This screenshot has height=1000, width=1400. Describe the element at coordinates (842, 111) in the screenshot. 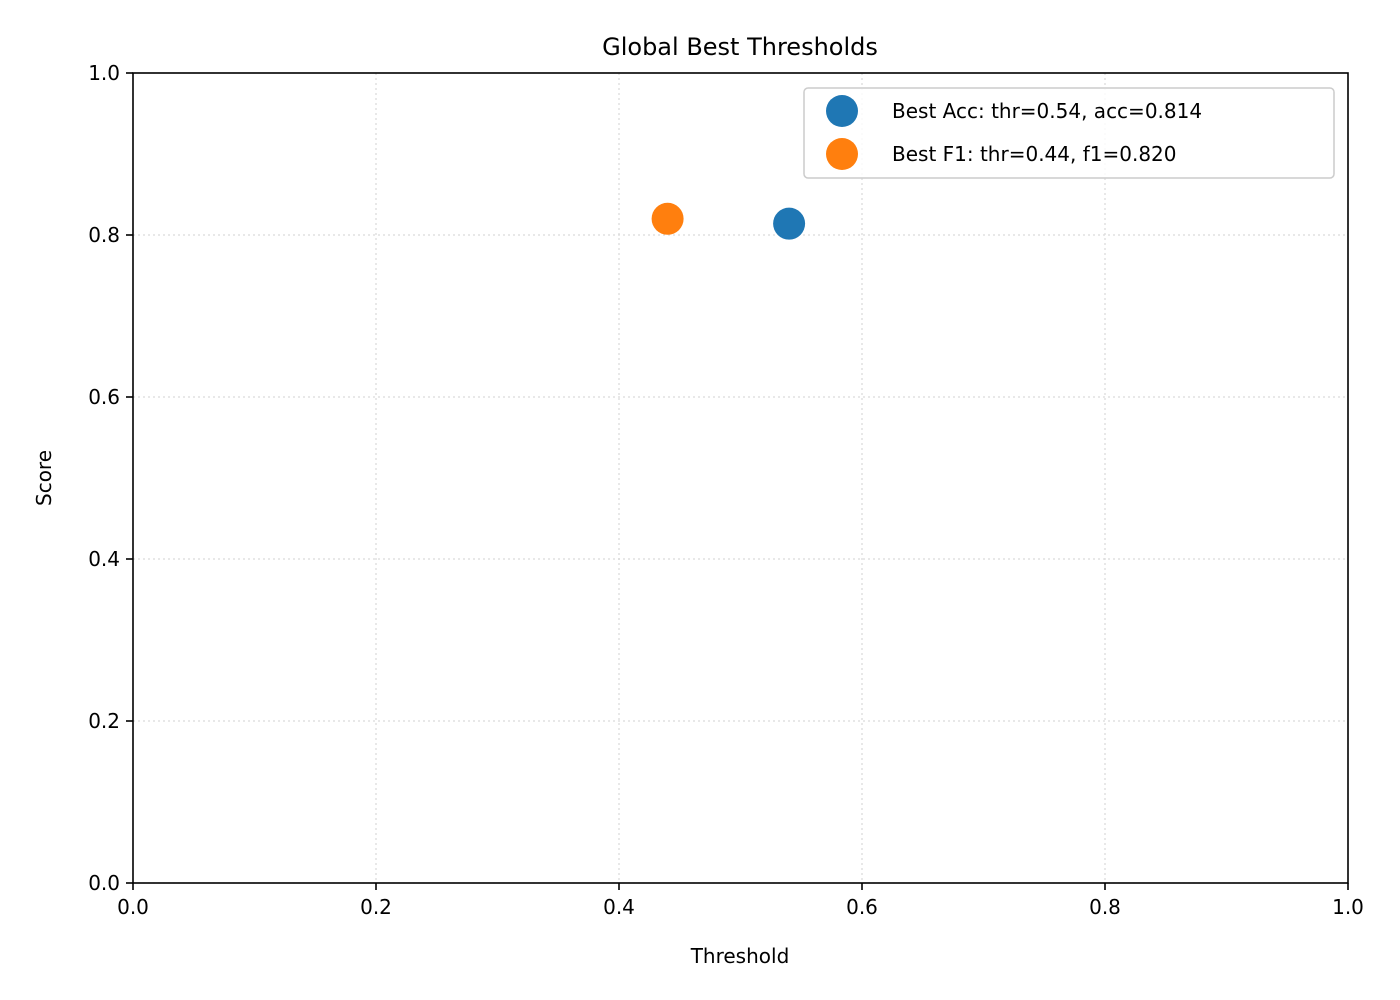

I see `legend-marker-best-acc` at that location.